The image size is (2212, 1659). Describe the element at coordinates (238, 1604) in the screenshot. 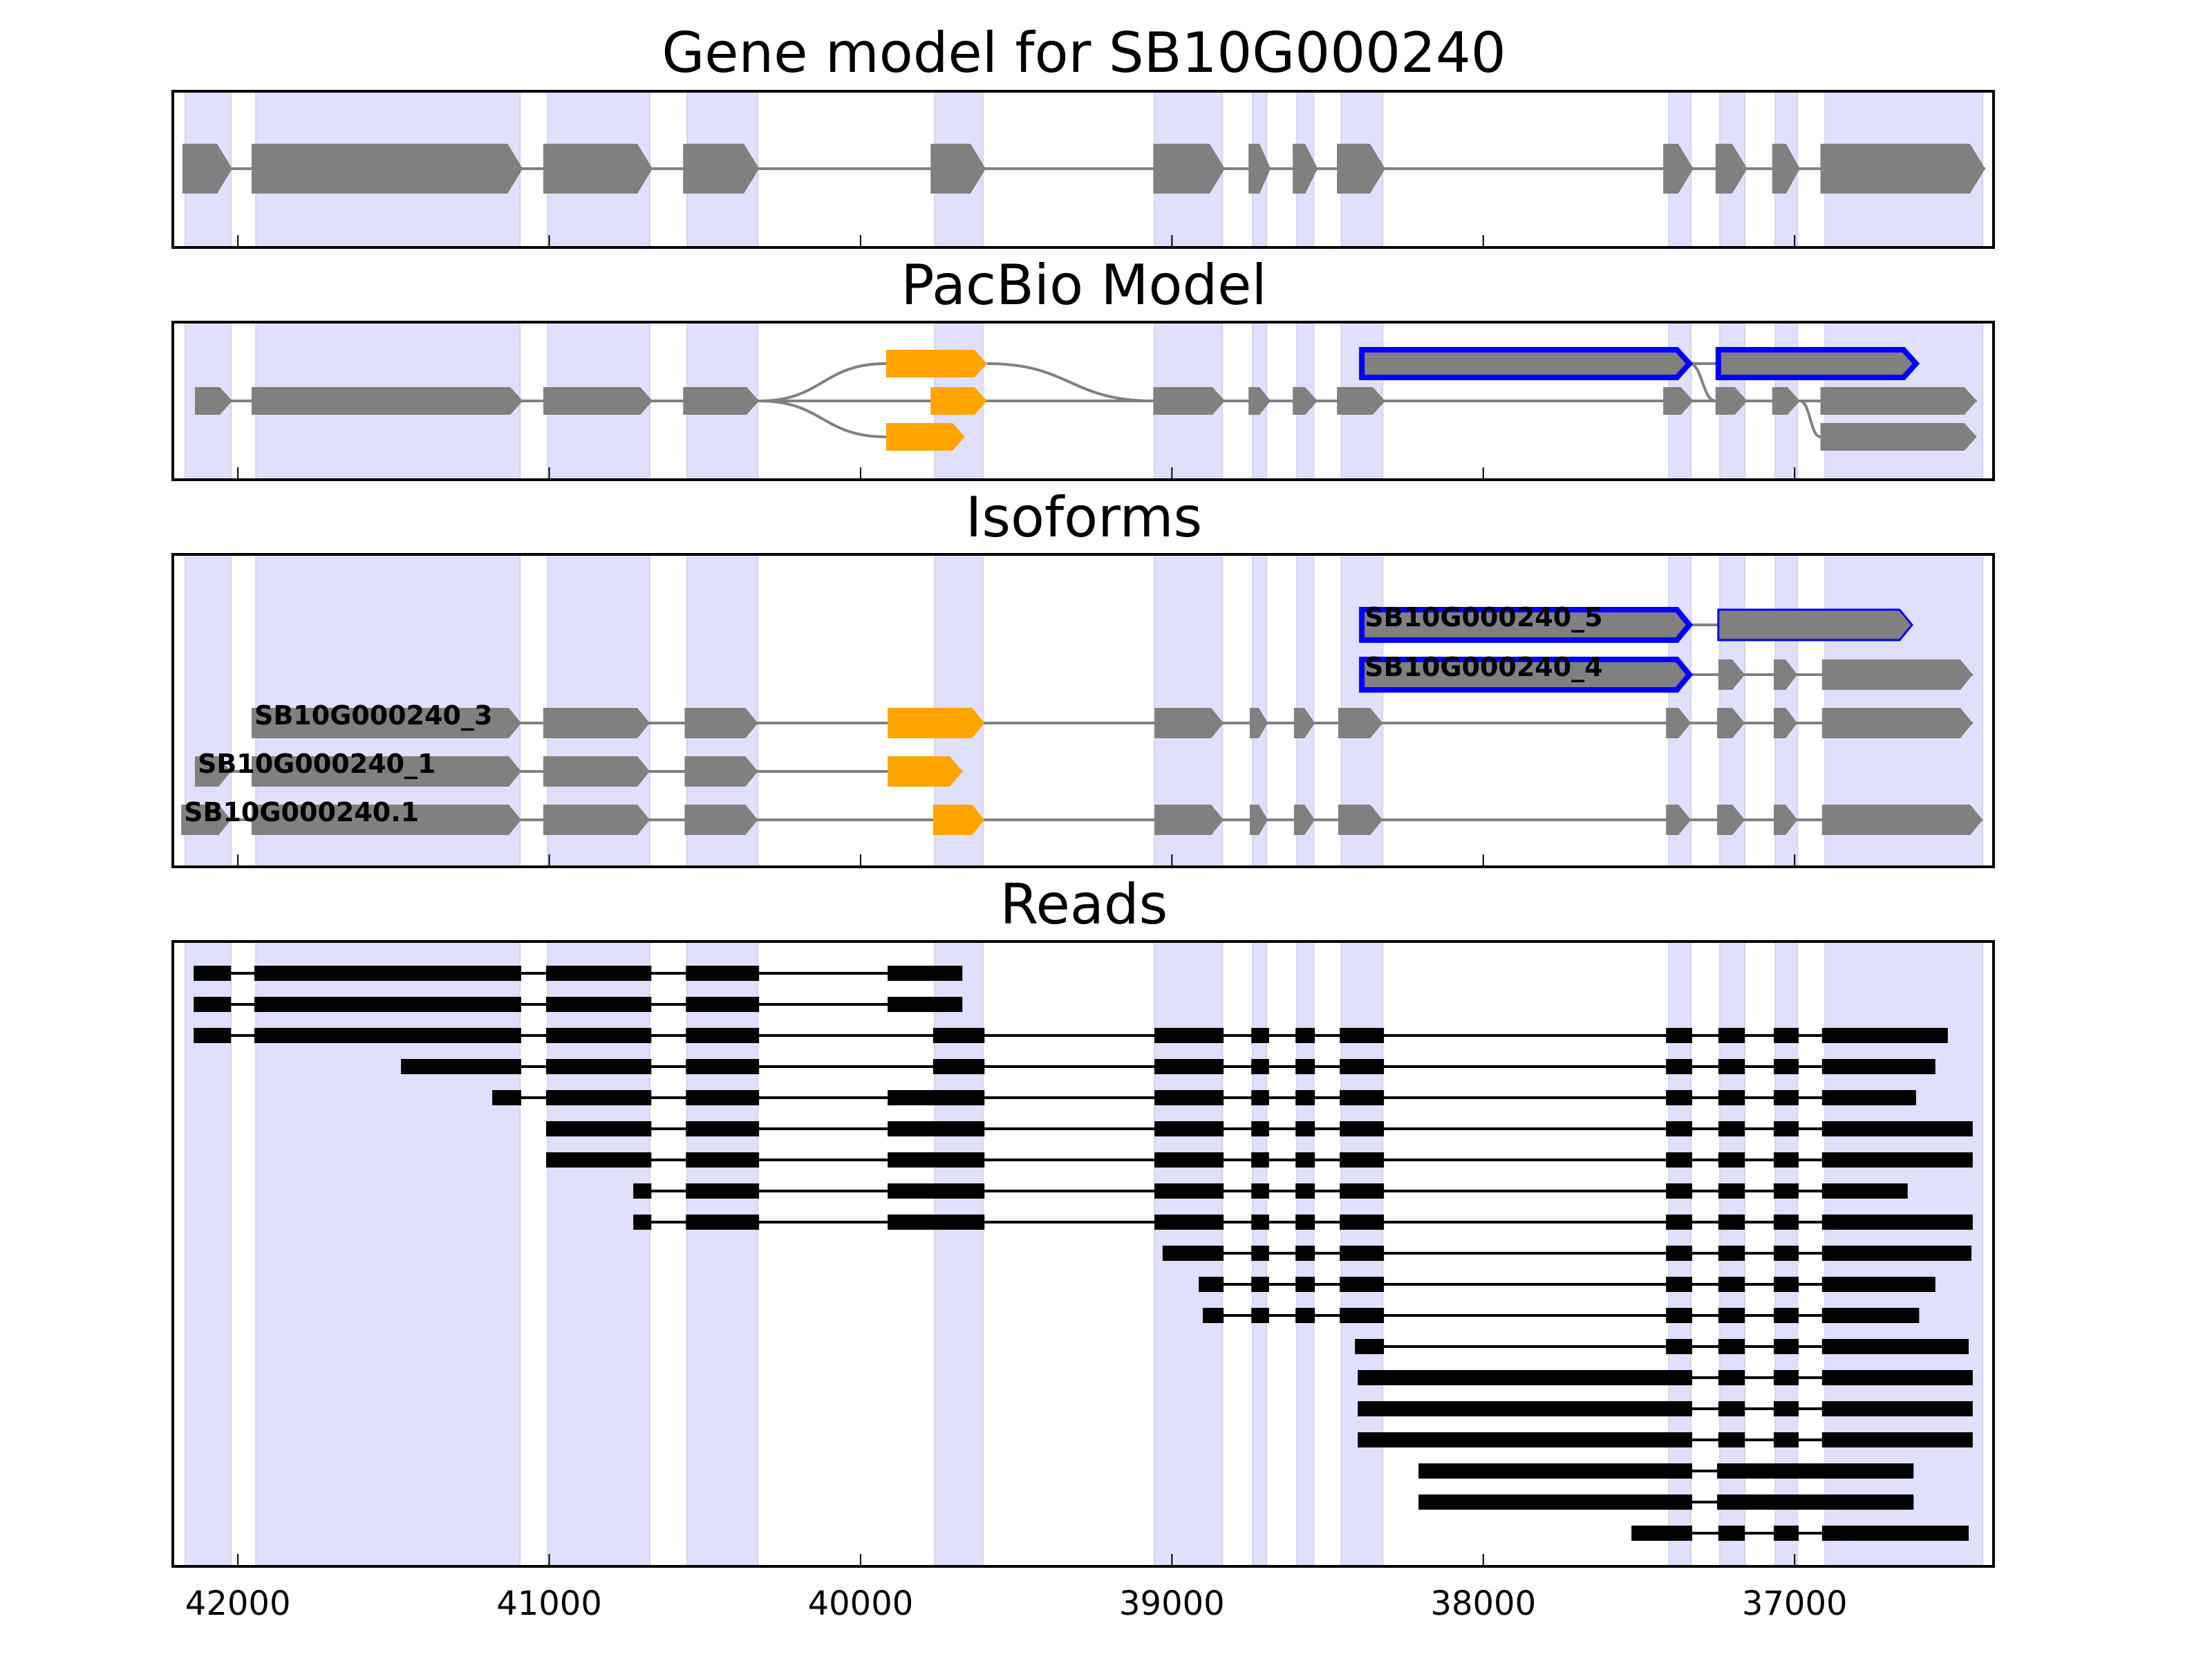

I see `x-tick-label: 42000` at that location.